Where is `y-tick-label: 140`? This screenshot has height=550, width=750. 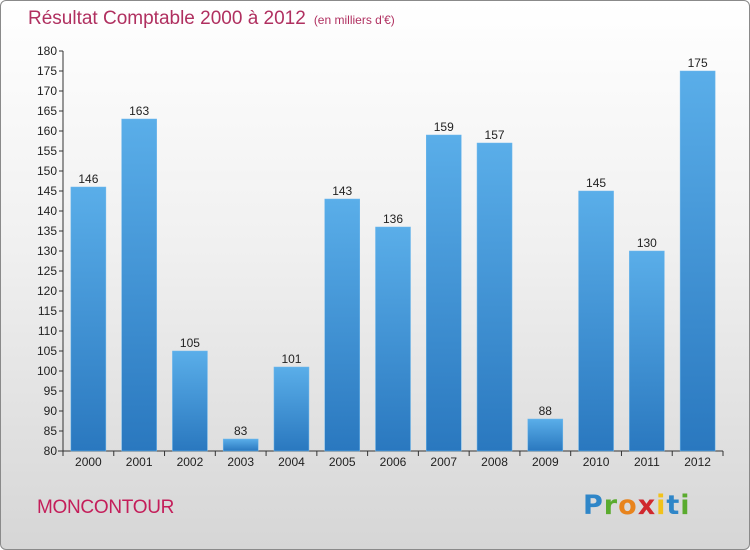 y-tick-label: 140 is located at coordinates (47, 211).